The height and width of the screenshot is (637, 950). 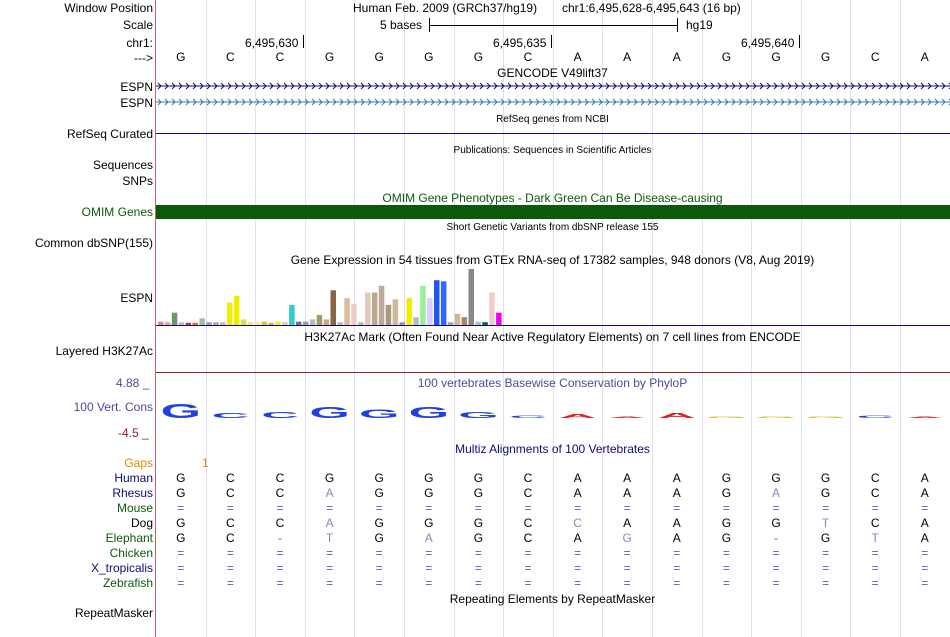 What do you see at coordinates (132, 493) in the screenshot?
I see `species-label: Rhesus` at bounding box center [132, 493].